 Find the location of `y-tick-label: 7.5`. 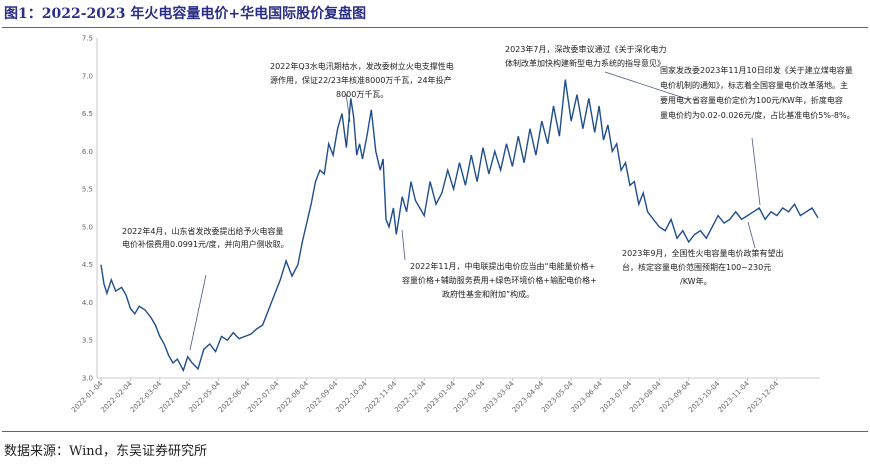

y-tick-label: 7.5 is located at coordinates (87, 39).